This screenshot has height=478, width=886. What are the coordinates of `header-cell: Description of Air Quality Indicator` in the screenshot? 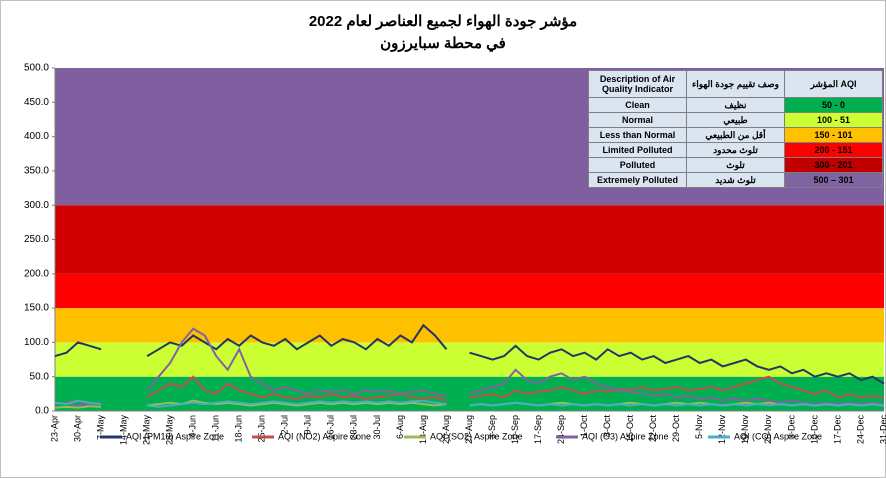 It's located at (637, 84).